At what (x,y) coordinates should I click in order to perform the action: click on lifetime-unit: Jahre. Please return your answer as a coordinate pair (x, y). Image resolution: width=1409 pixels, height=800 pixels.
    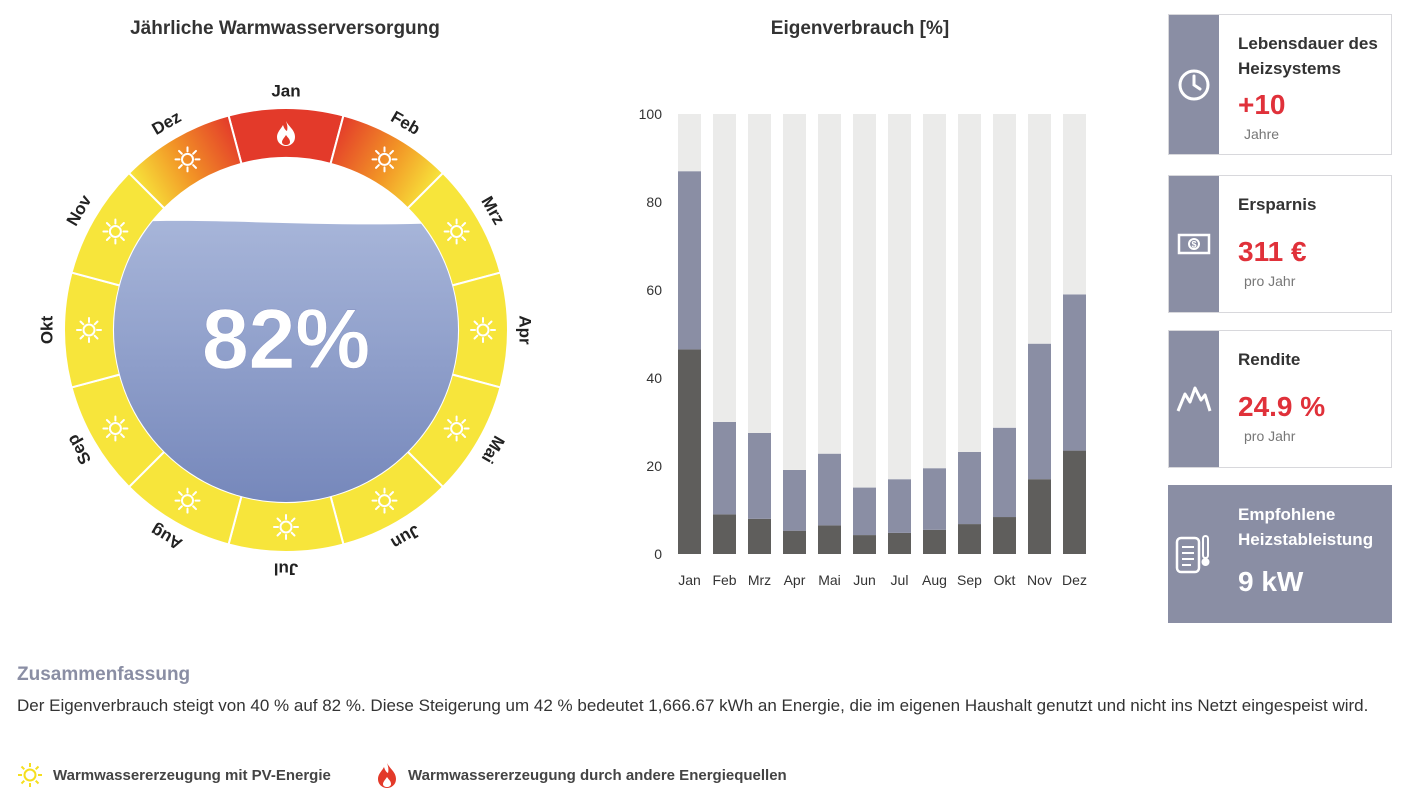
    Looking at the image, I should click on (1262, 134).